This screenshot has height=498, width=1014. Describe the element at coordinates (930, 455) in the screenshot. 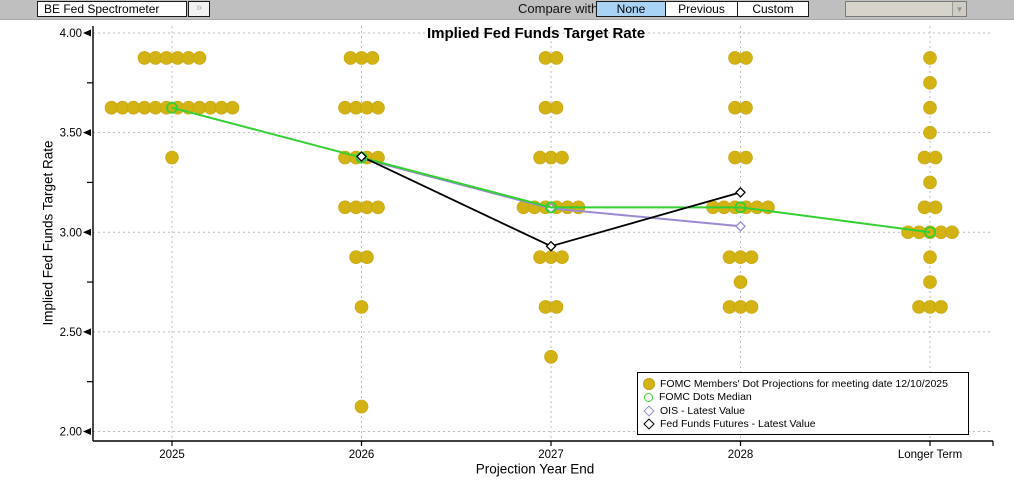

I see `svg-text: Longer Term` at that location.